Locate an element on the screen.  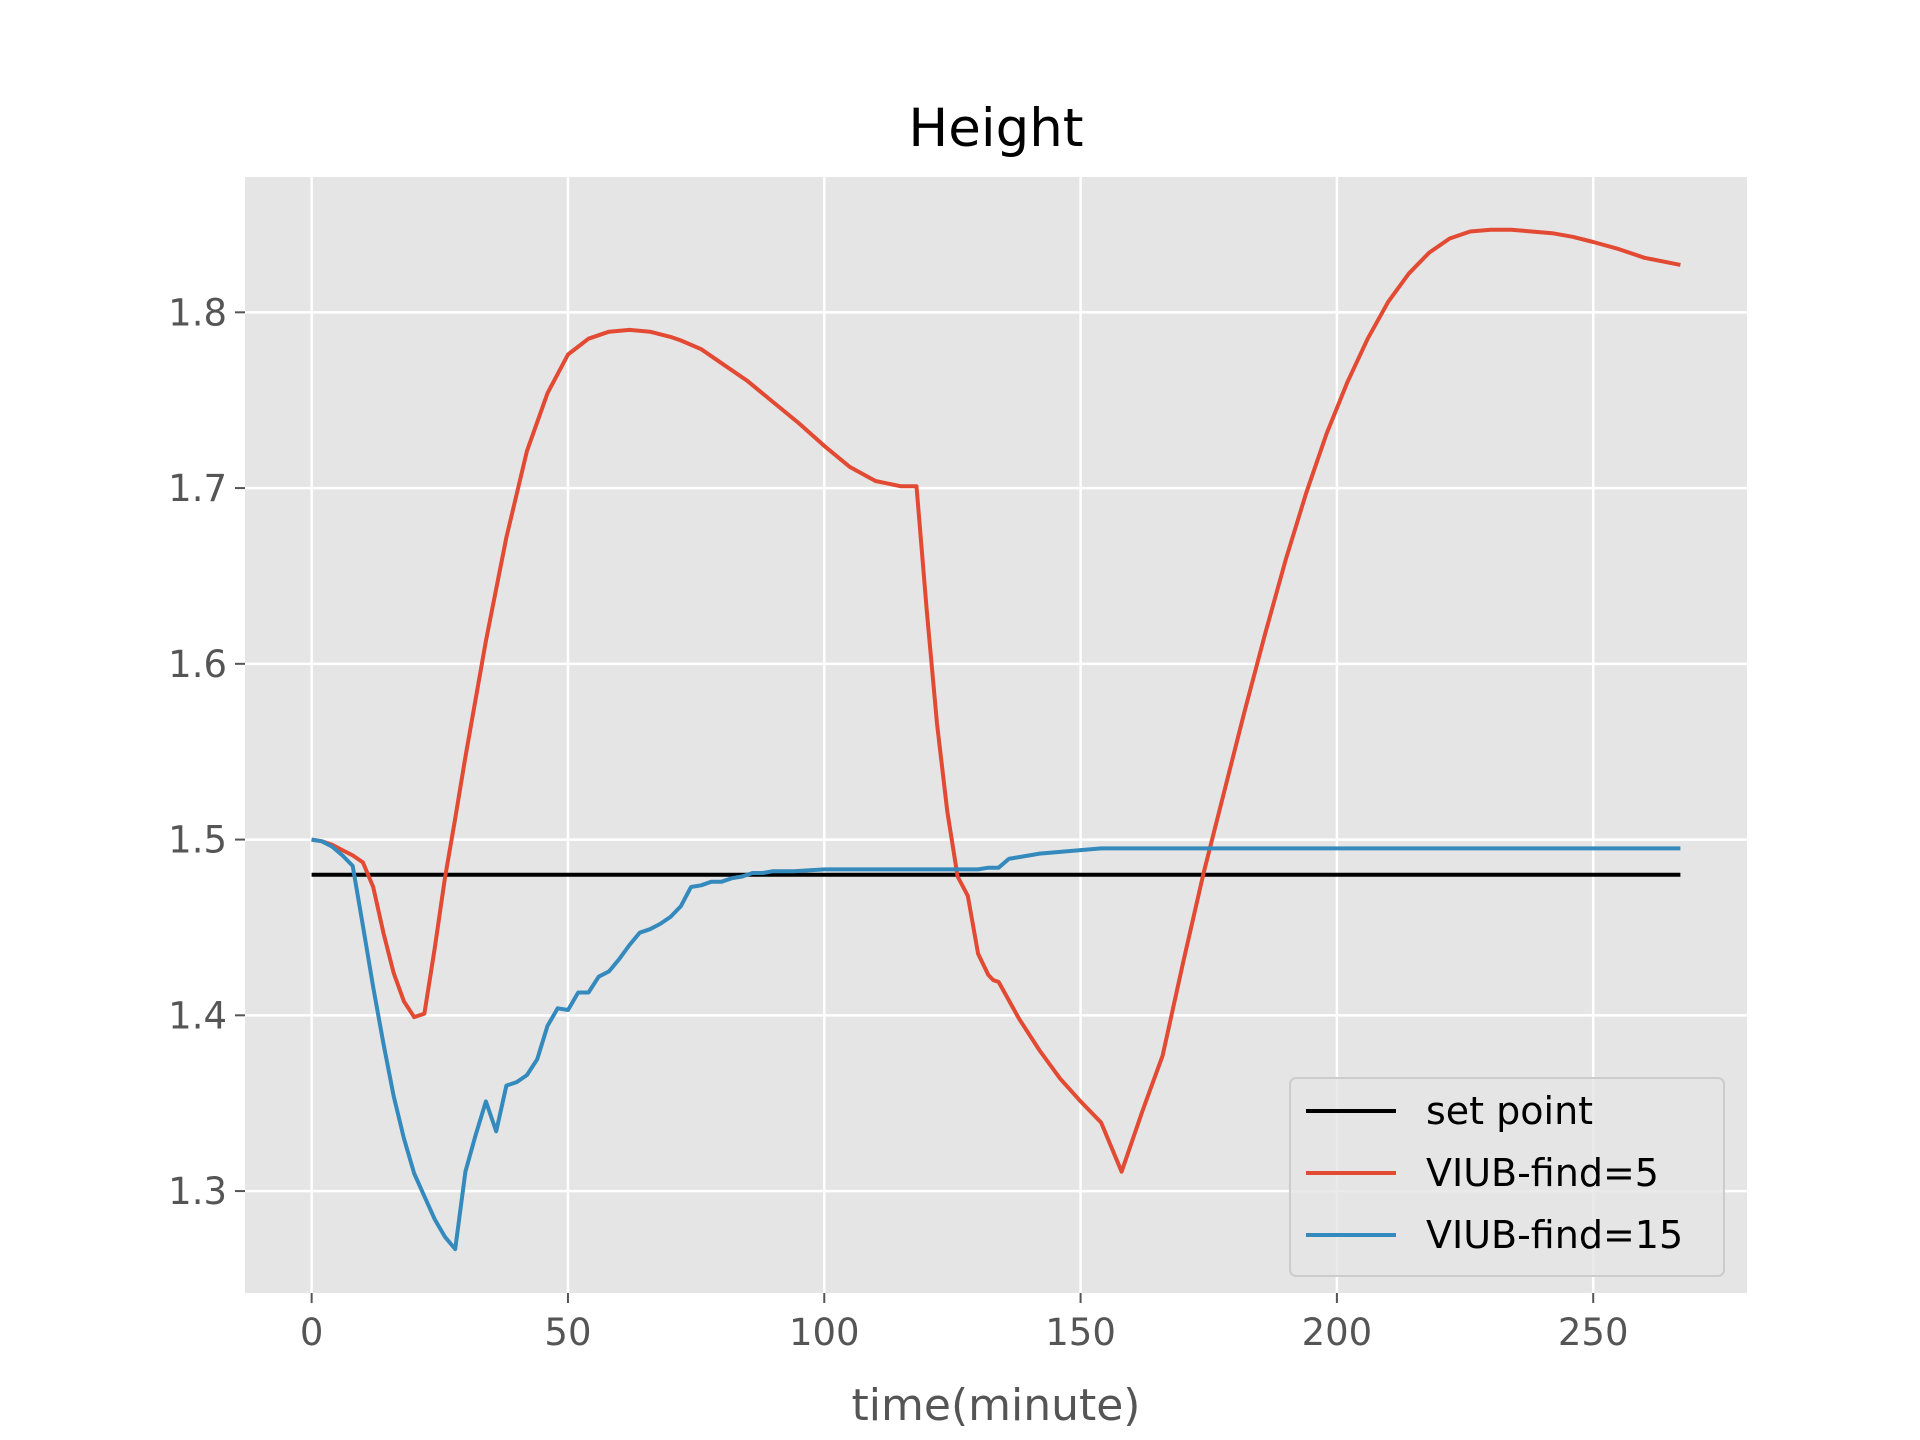
legend-box is located at coordinates (1507, 1177).